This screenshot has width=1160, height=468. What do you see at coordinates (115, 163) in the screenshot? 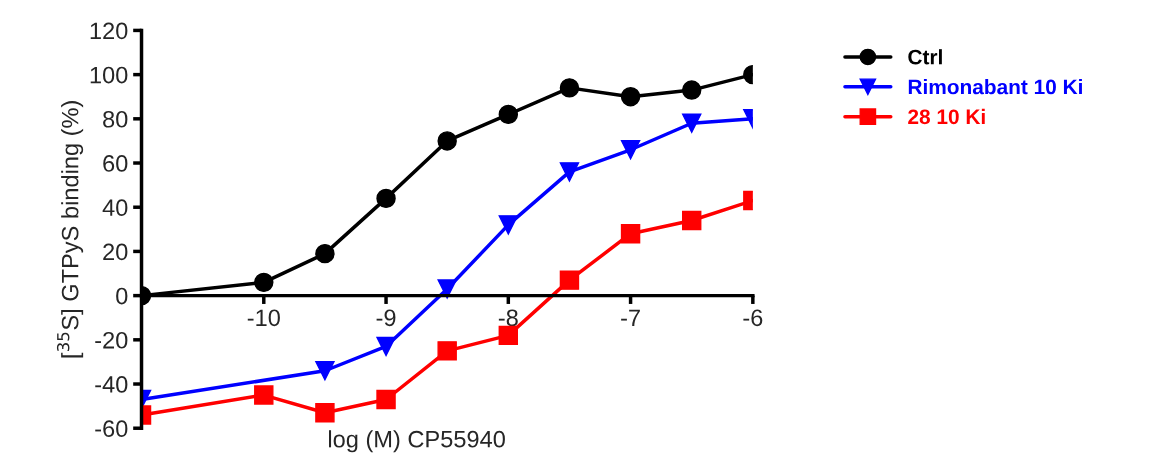
I see `y-tick-label: 60` at bounding box center [115, 163].